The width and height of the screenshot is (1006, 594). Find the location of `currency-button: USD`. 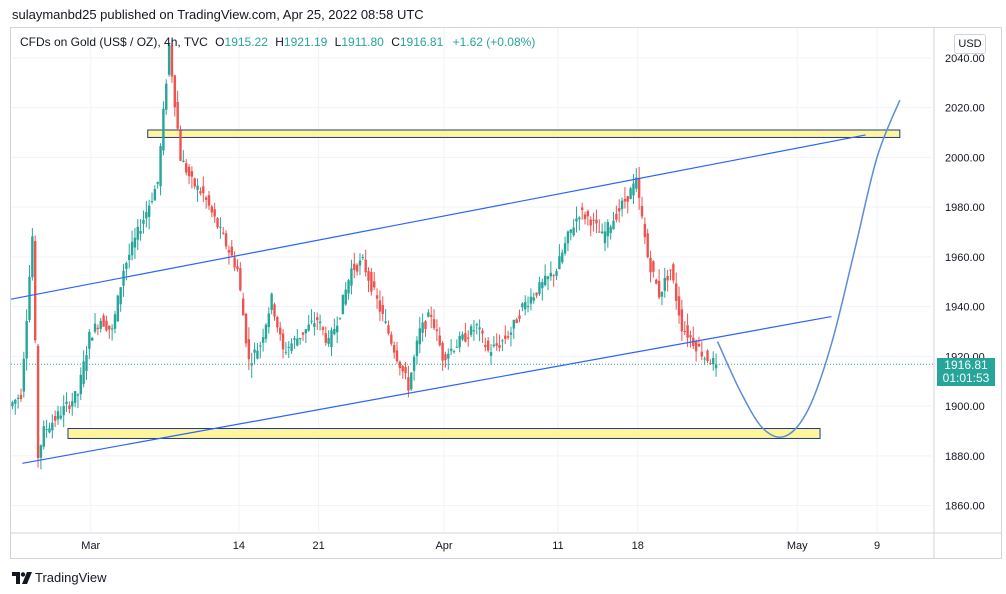

currency-button: USD is located at coordinates (970, 44).